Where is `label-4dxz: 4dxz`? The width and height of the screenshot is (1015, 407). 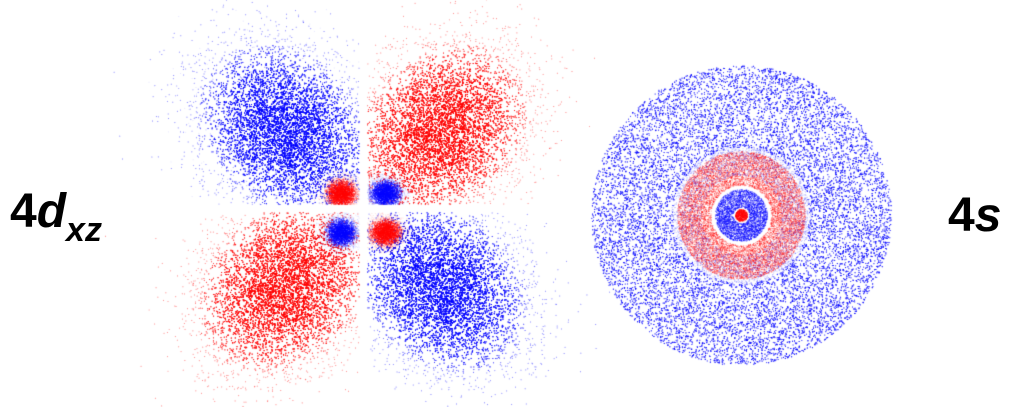 label-4dxz: 4dxz is located at coordinates (56, 216).